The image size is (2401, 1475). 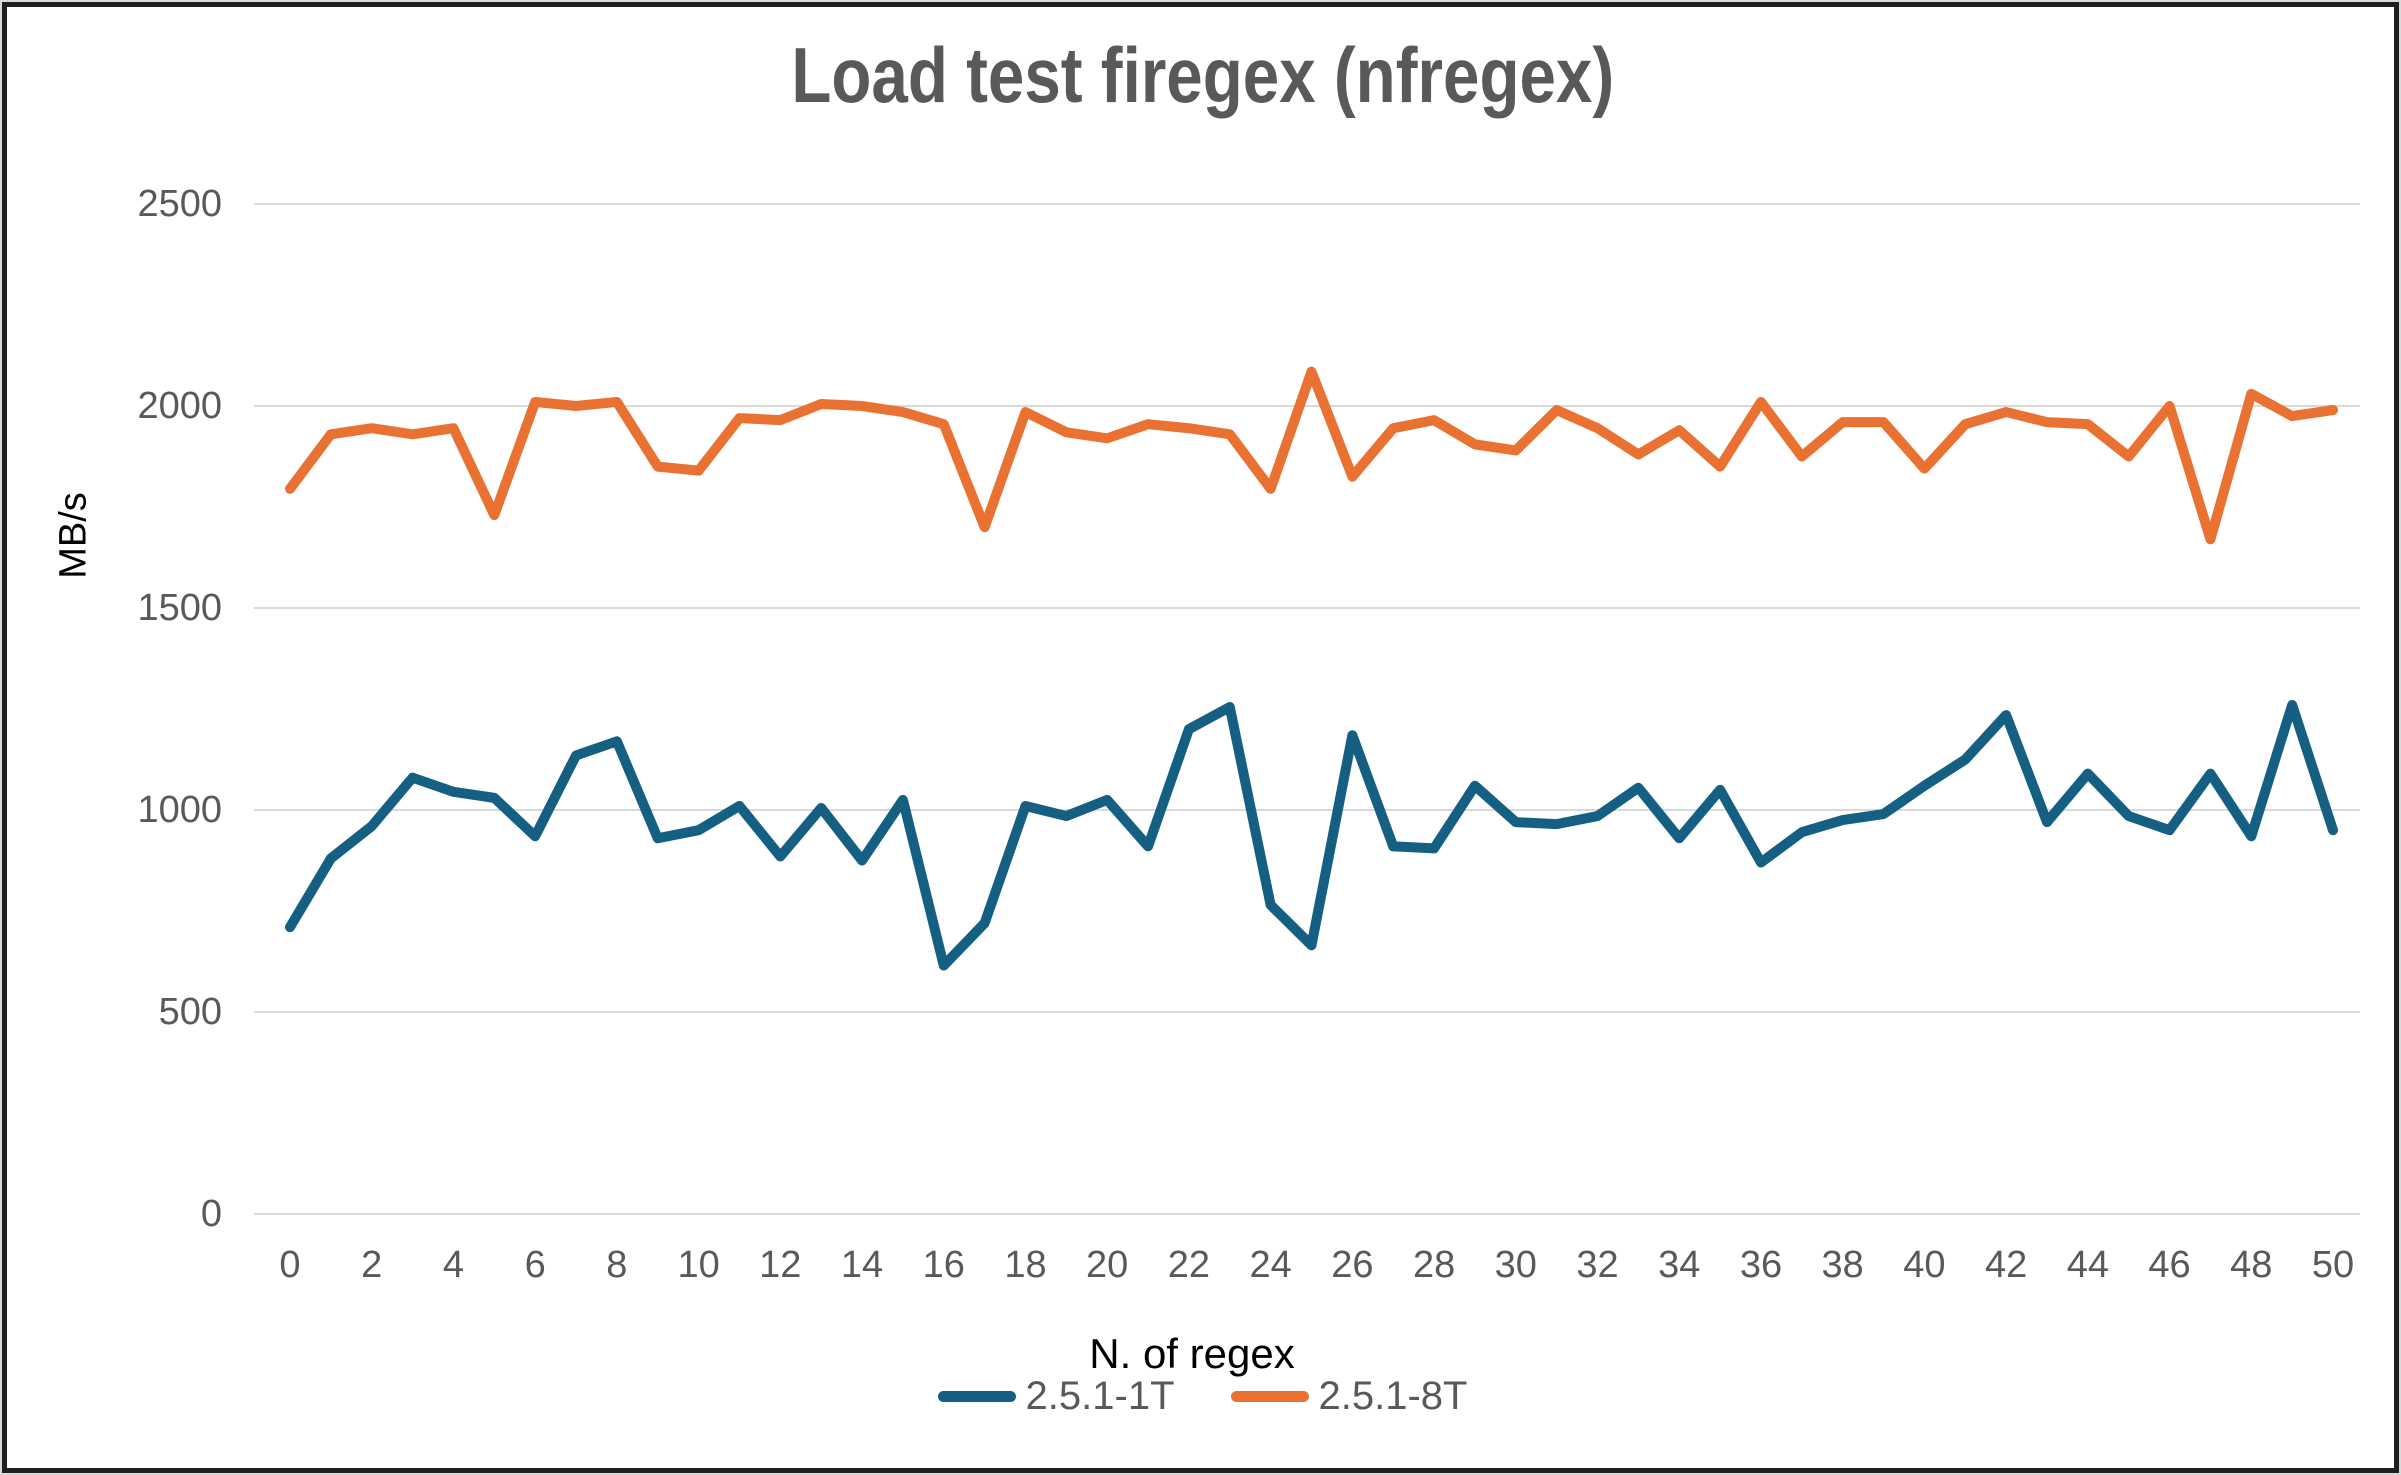 I want to click on legend-item-2.5.1-1T: 2.5.1-1T, so click(x=1056, y=1396).